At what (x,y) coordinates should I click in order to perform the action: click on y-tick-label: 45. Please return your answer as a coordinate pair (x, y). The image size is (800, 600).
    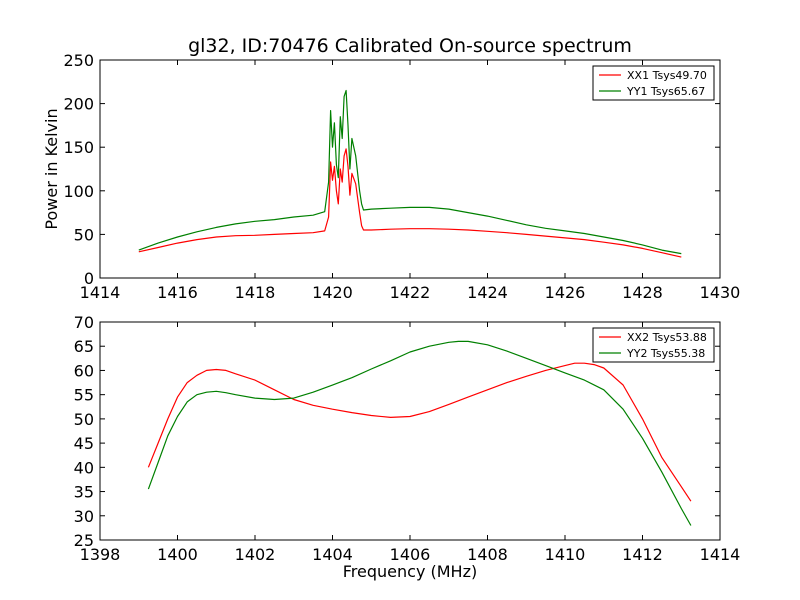
    Looking at the image, I should click on (84, 443).